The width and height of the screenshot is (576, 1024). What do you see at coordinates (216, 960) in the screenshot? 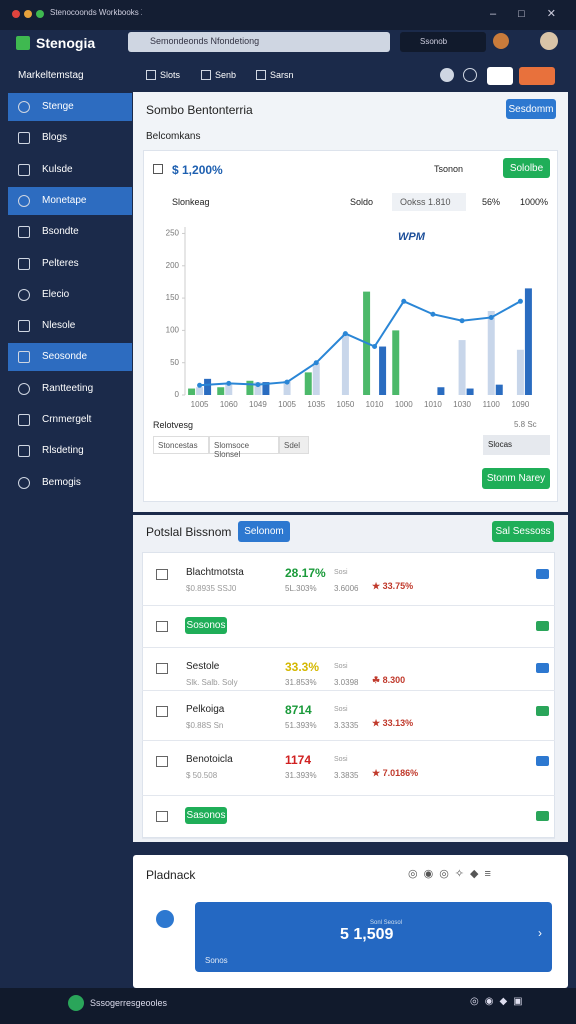
I see `feedback-caption: Sonos` at bounding box center [216, 960].